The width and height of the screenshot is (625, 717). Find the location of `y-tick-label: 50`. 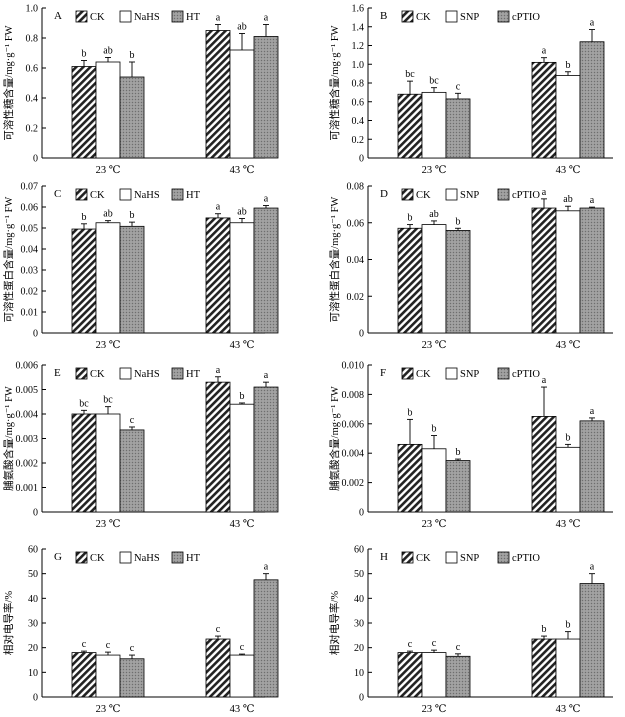

y-tick-label: 50 is located at coordinates (33, 574).